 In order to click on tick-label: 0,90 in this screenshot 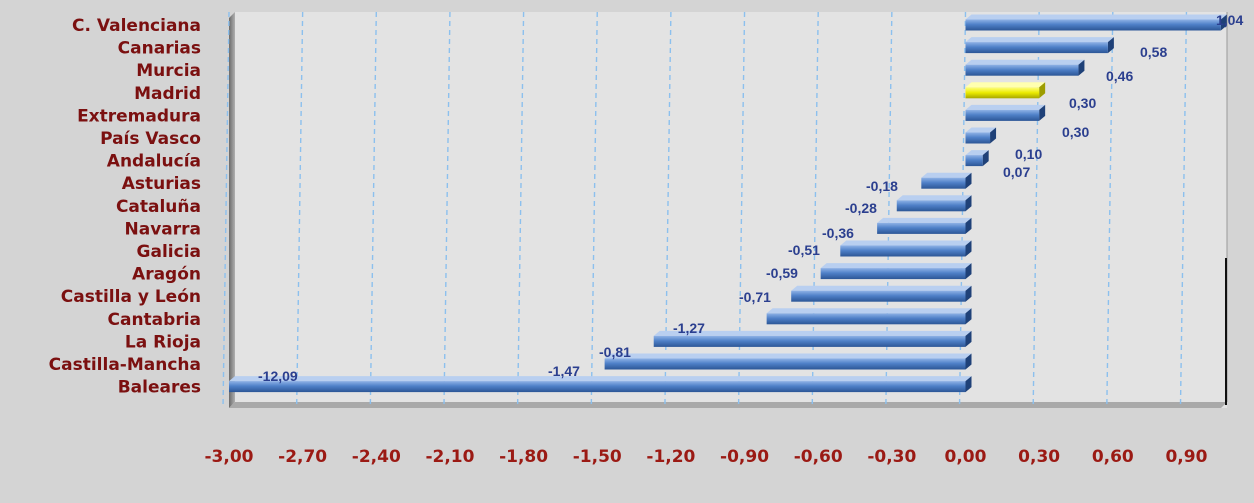, I will do `click(1186, 457)`.